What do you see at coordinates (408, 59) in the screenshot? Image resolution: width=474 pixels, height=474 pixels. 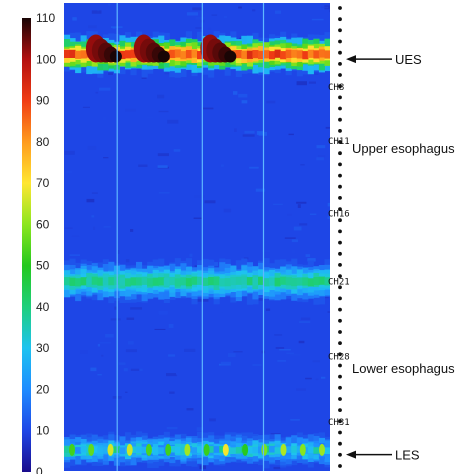 I see `annotation-ues: UES` at bounding box center [408, 59].